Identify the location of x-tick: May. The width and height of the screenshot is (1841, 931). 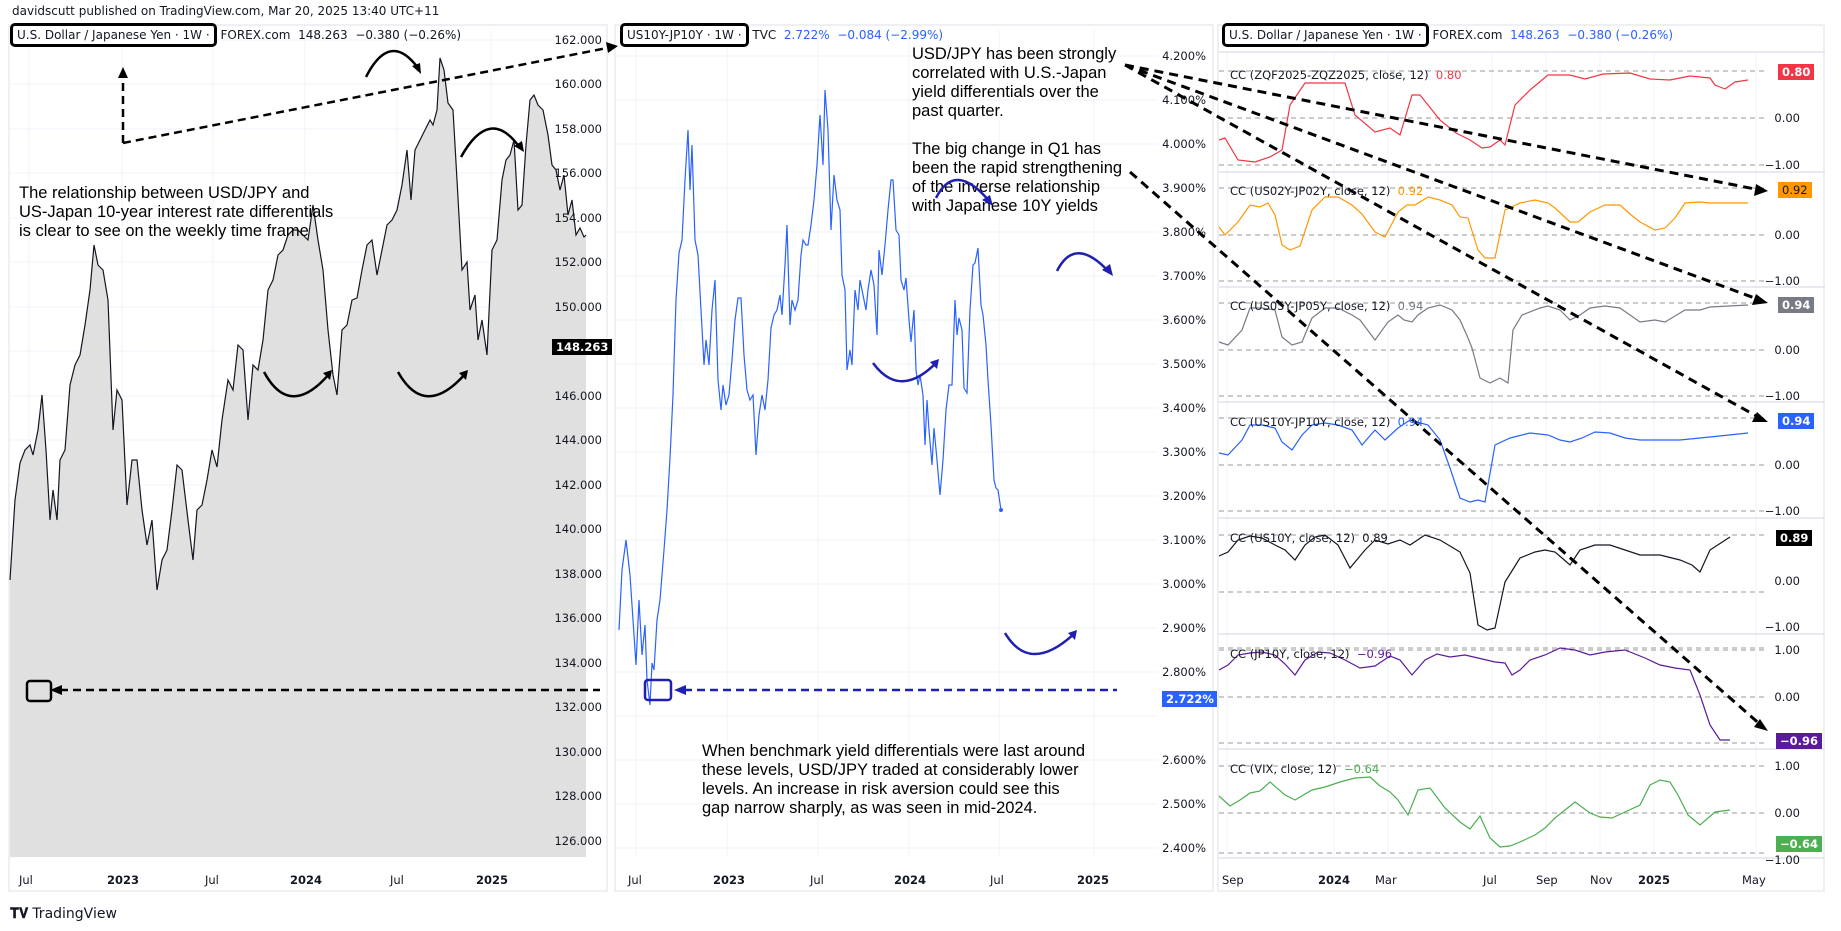
(1754, 880).